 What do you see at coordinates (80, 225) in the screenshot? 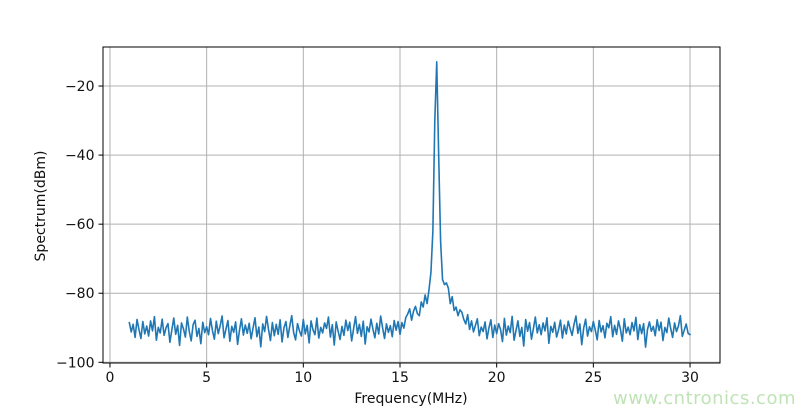
I see `y-tick-label: −60` at bounding box center [80, 225].